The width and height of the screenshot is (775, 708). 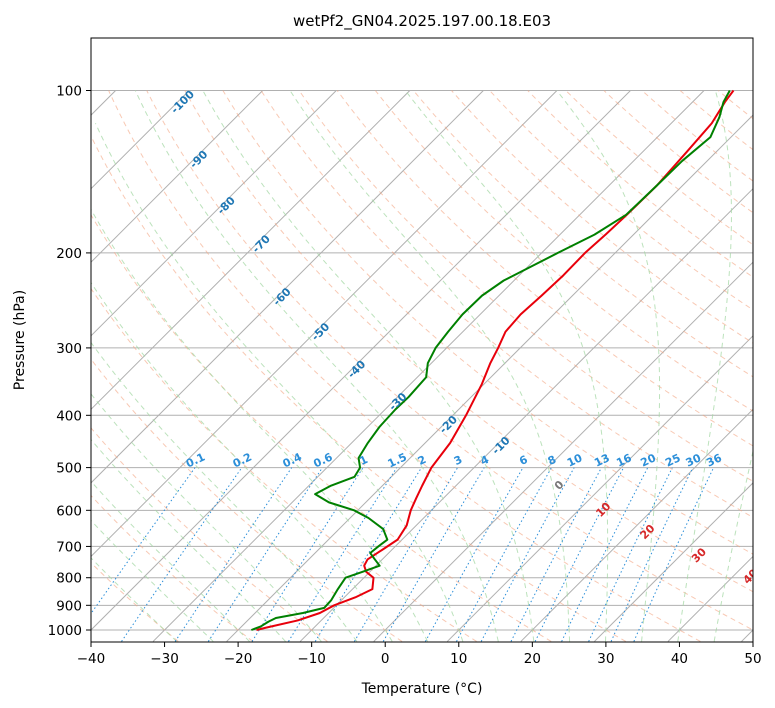 I want to click on y-tick-label: 100, so click(x=69, y=92).